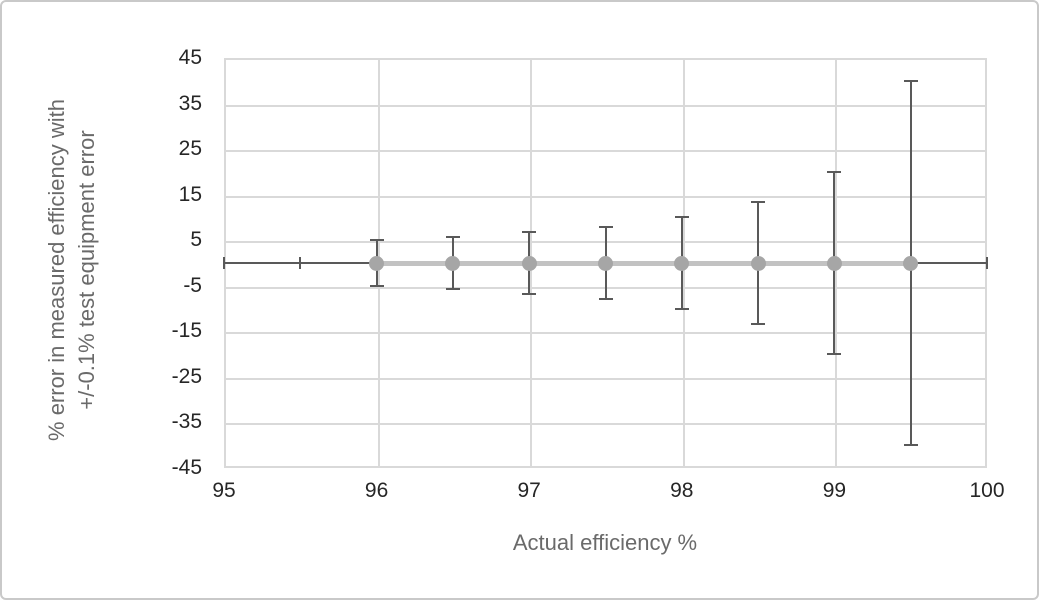  I want to click on x-tick-label: 97, so click(529, 490).